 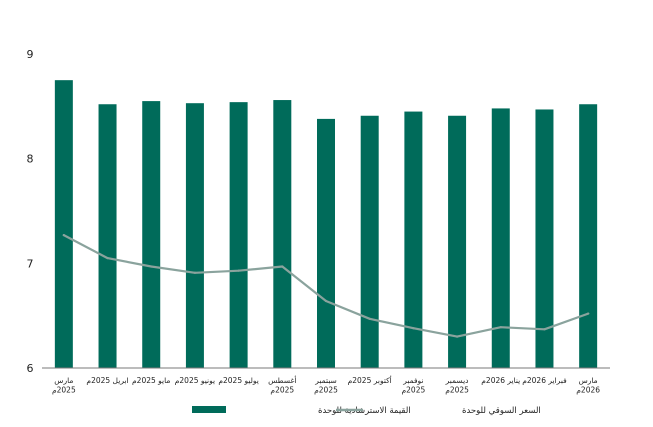 What do you see at coordinates (412, 380) in the screenshot?
I see `x-tick-label-line: نوفمبر` at bounding box center [412, 380].